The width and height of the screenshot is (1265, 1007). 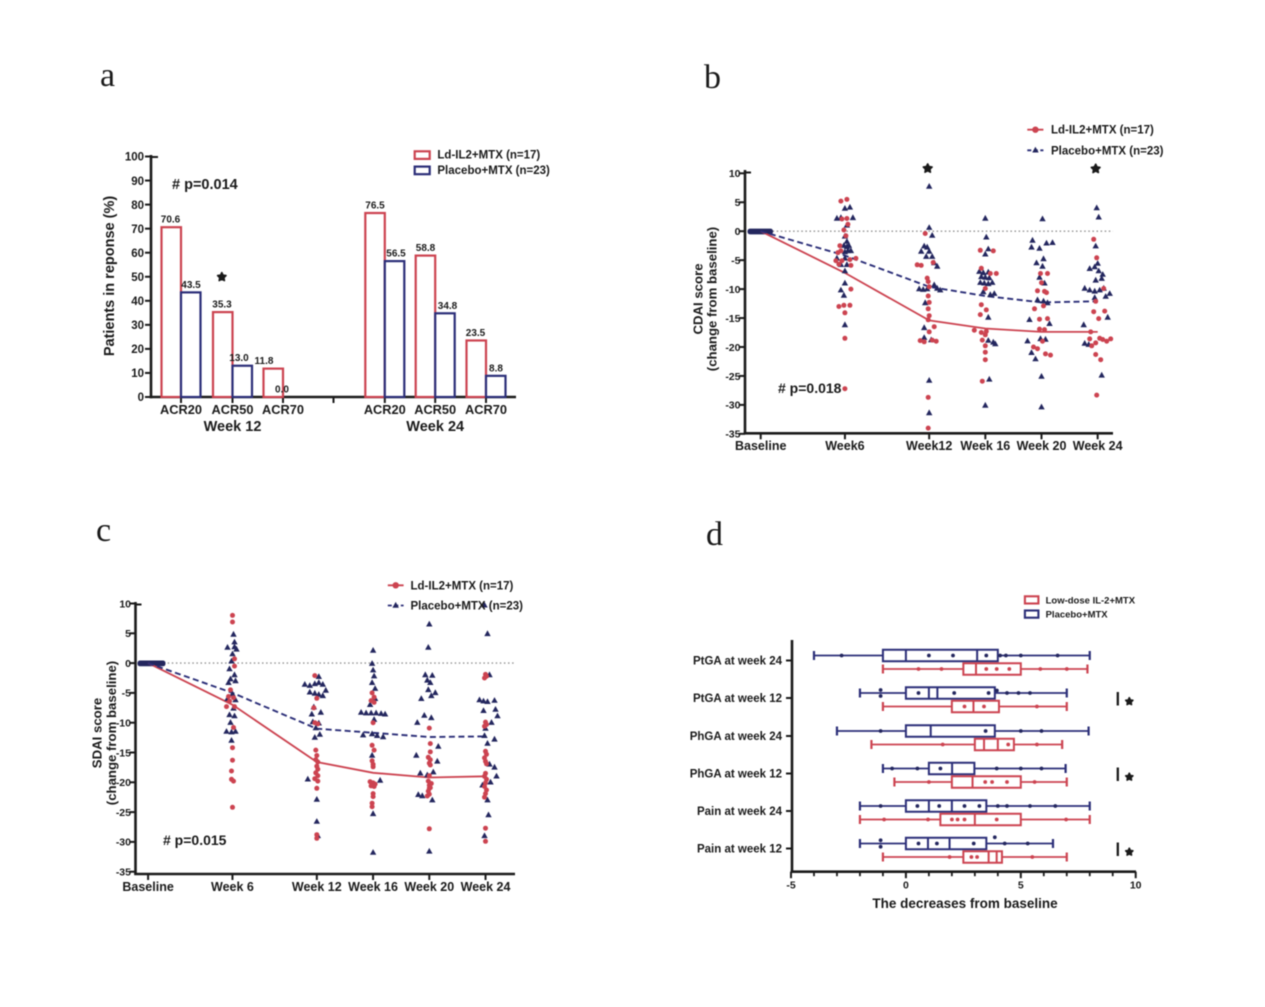 What do you see at coordinates (222, 305) in the screenshot?
I see `svg-text: 35.3` at bounding box center [222, 305].